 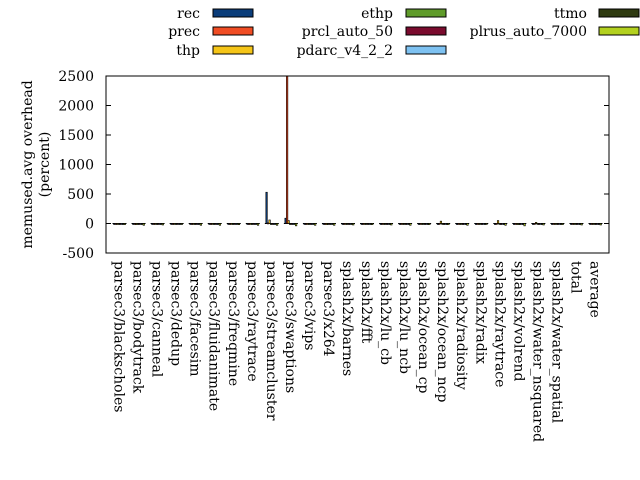 What do you see at coordinates (184, 32) in the screenshot?
I see `legend-label: prec` at bounding box center [184, 32].